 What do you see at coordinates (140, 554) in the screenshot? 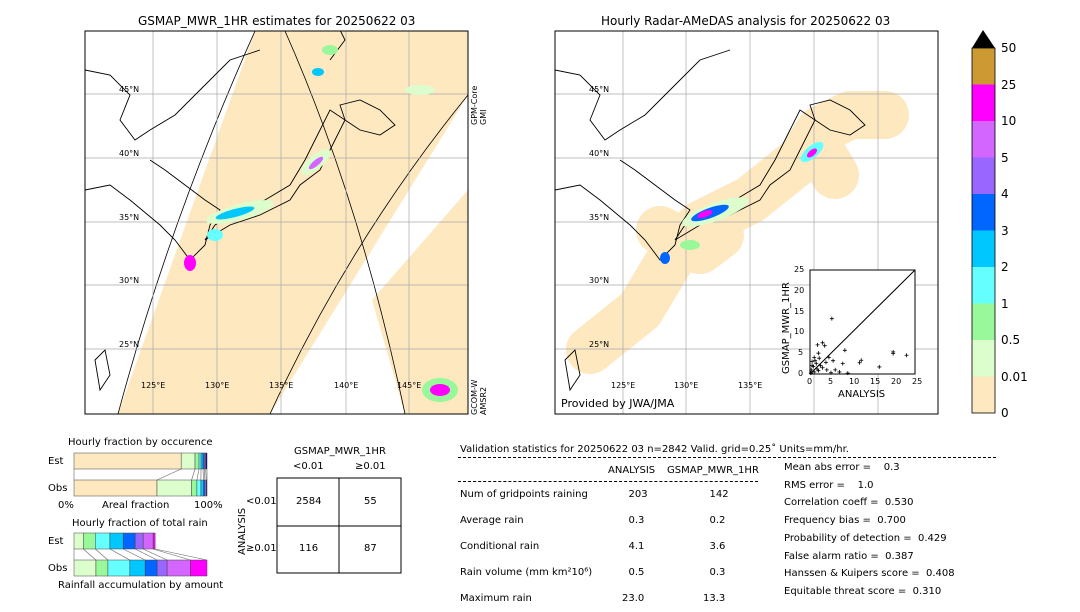
I see `total-rain-bars` at bounding box center [140, 554].